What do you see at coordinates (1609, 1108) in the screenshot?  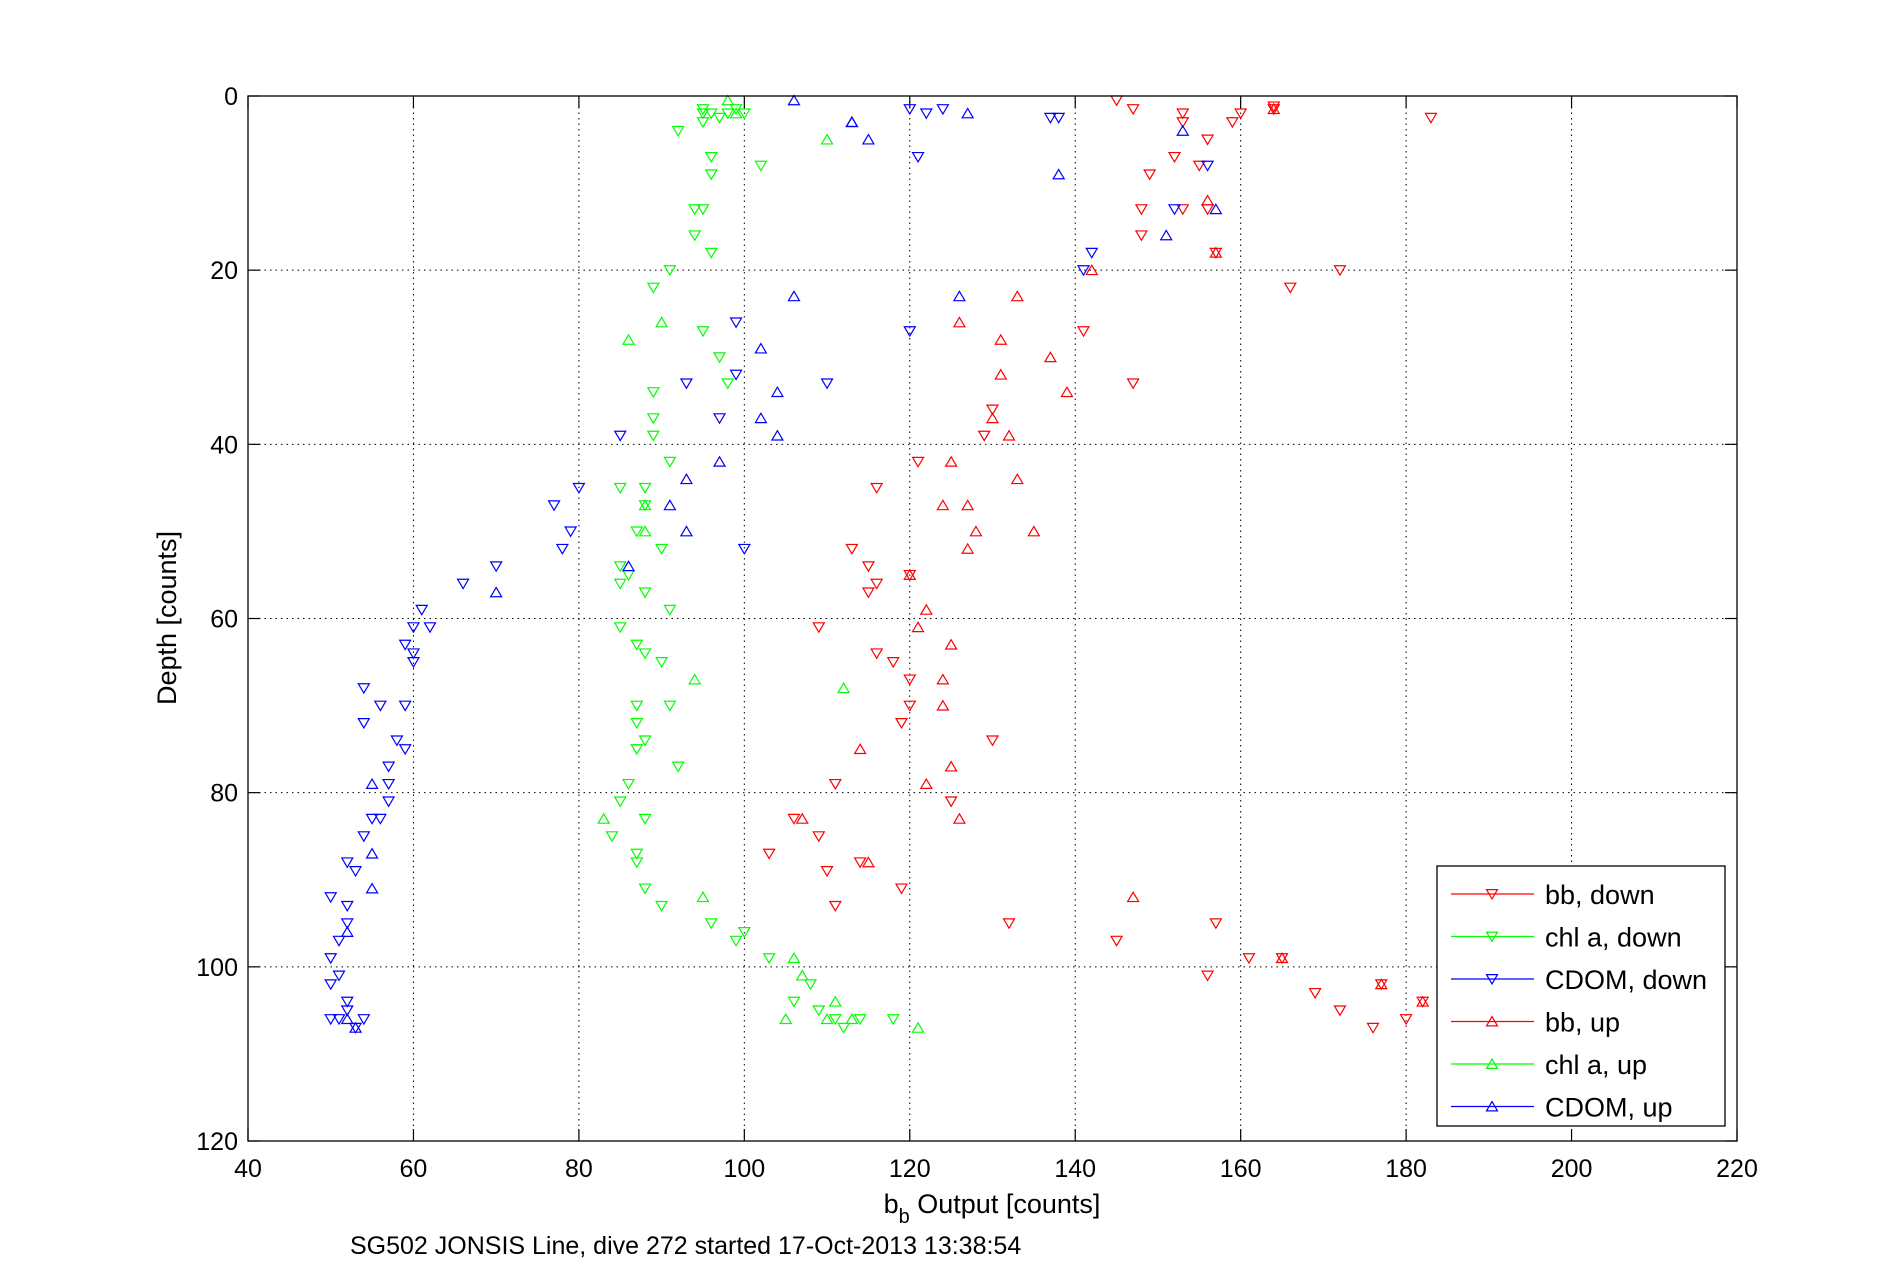 I see `legend-entry-label: CDOM, up` at bounding box center [1609, 1108].